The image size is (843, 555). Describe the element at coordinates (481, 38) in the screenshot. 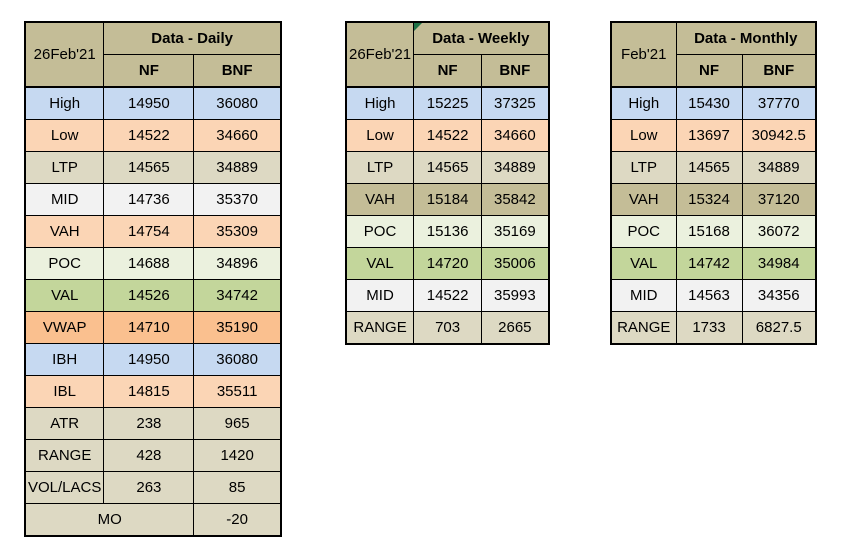

I see `table-title-cell: Data - Weekly` at that location.